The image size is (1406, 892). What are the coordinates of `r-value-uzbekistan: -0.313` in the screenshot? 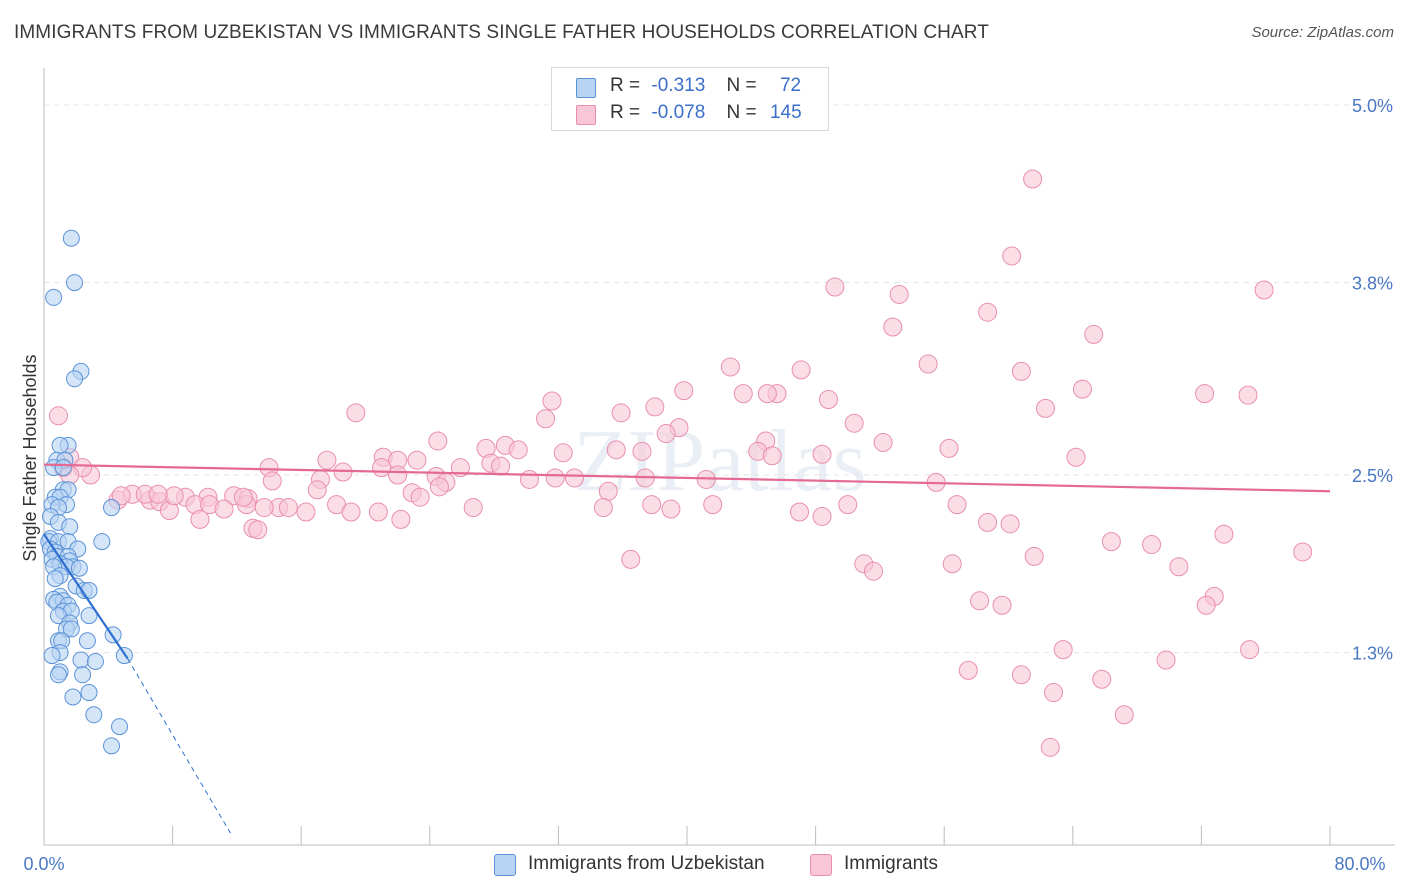 It's located at (678, 85).